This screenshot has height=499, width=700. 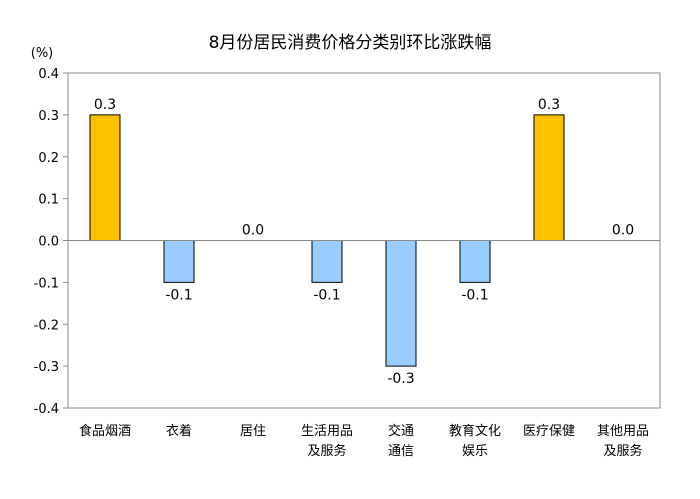 I want to click on chart-title: 8月份居民消费价格分类别环比涨跌幅, so click(x=350, y=43).